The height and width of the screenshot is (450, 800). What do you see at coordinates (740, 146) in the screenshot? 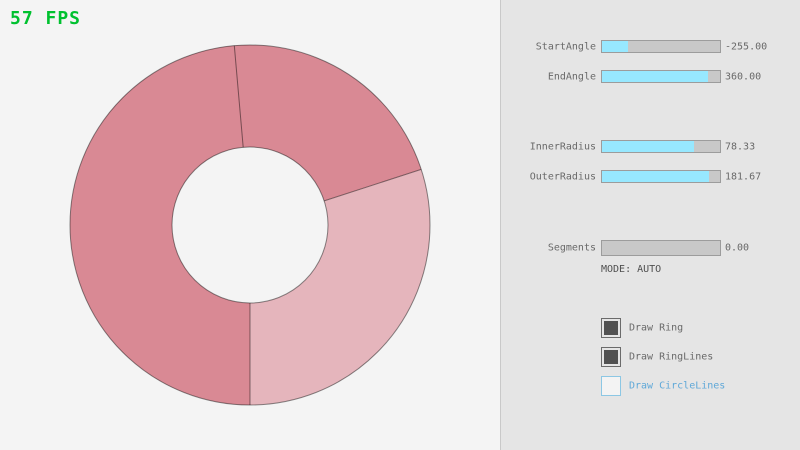
I see `inner-radius-value: 78.33` at bounding box center [740, 146].